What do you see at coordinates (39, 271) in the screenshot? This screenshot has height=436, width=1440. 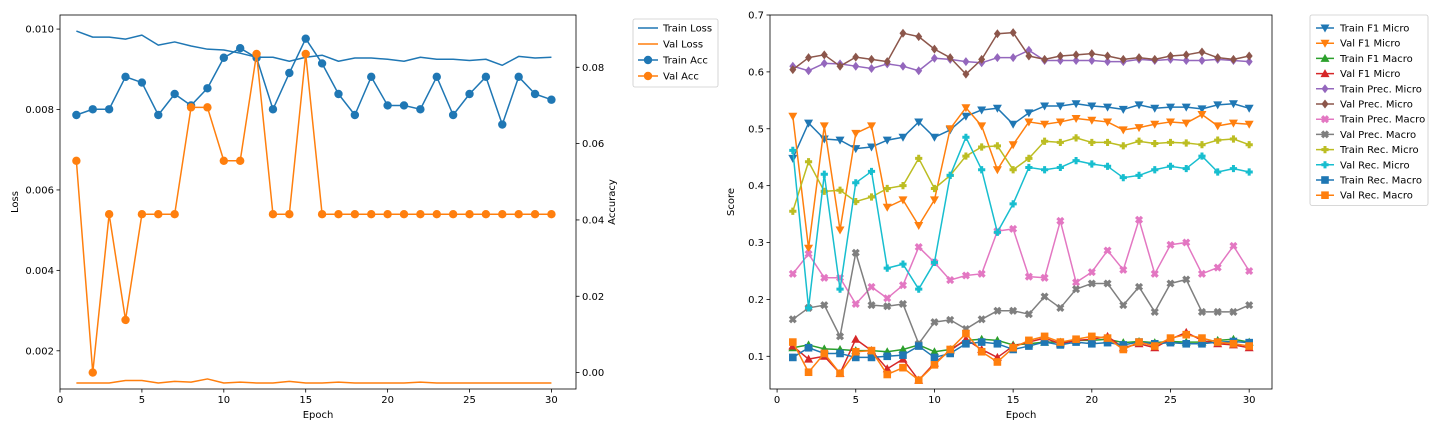 I see `y-tick-label: 0.004` at bounding box center [39, 271].